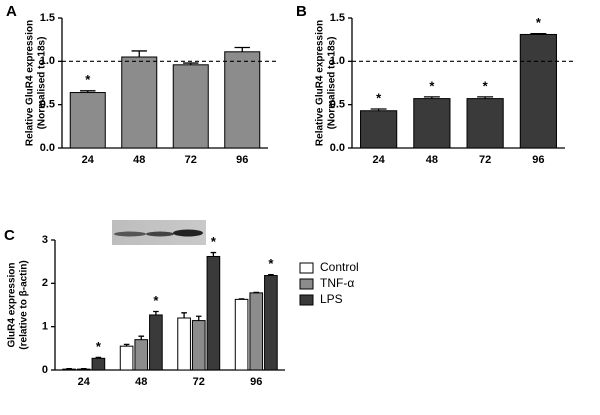 Image resolution: width=600 pixels, height=415 pixels. What do you see at coordinates (45, 283) in the screenshot?
I see `y-tick-label: 2` at bounding box center [45, 283].